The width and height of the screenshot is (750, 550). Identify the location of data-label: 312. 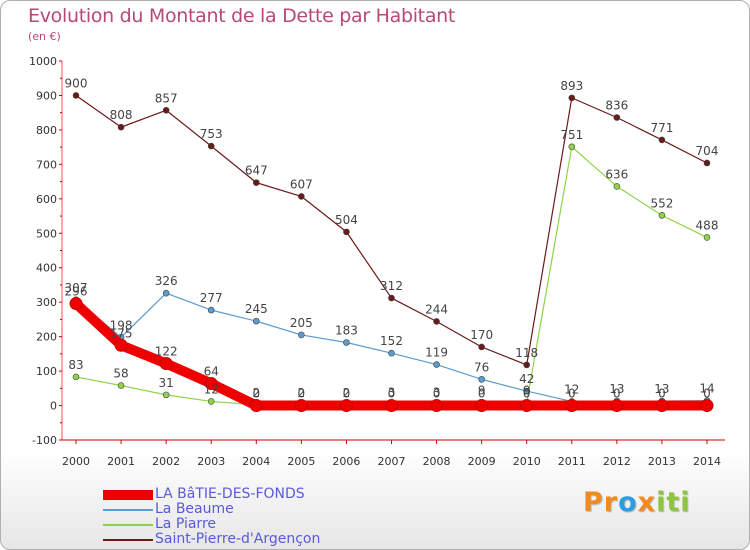
(391, 286).